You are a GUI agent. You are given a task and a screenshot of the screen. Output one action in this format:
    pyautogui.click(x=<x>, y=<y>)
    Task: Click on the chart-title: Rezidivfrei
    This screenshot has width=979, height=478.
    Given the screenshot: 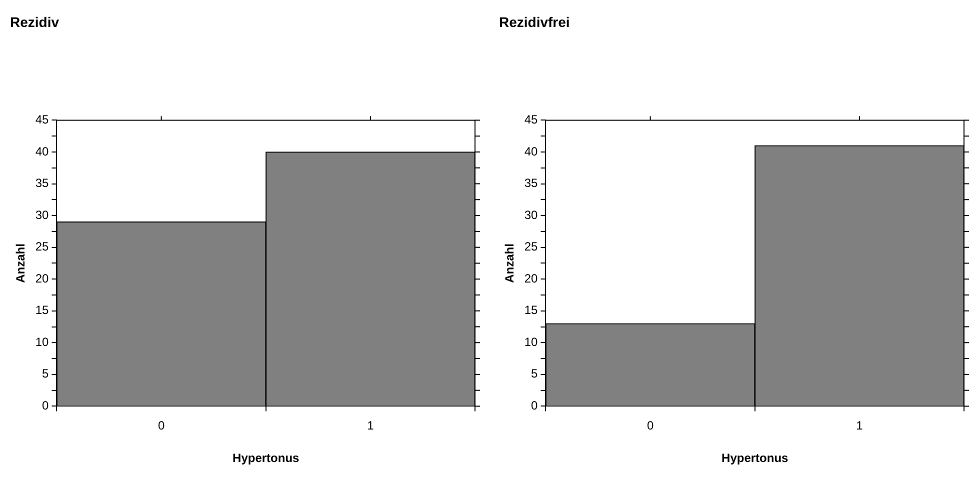 What is the action you would take?
    pyautogui.click(x=534, y=22)
    